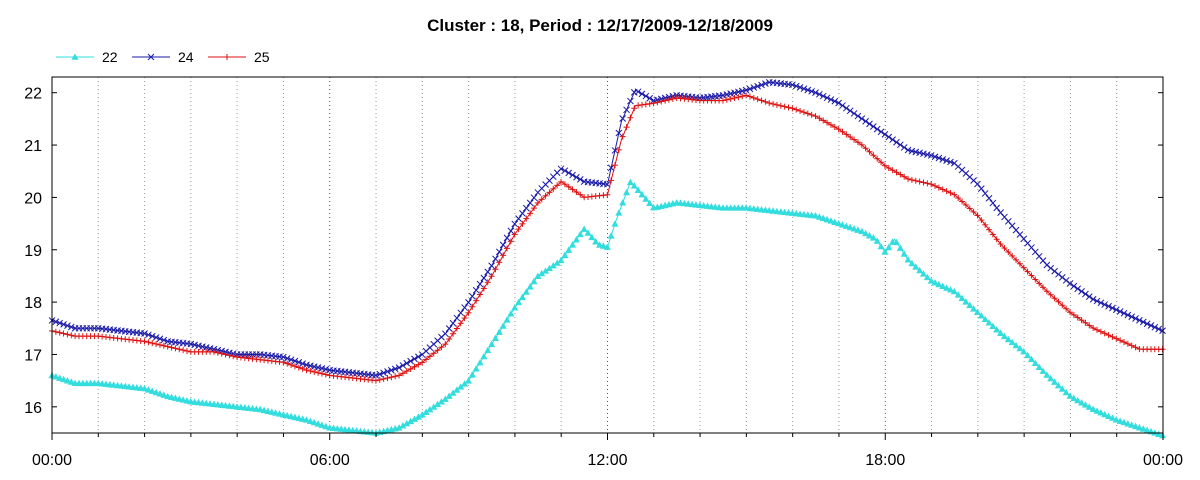  Describe the element at coordinates (239, 57) in the screenshot. I see `legend-item-25: 25` at that location.